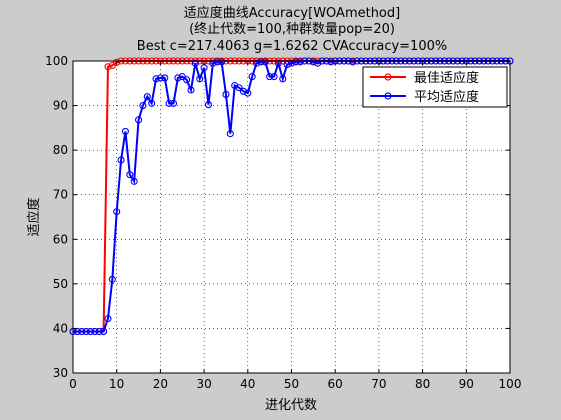  What do you see at coordinates (34, 216) in the screenshot?
I see `y-axis-label: 适应度` at bounding box center [34, 216].